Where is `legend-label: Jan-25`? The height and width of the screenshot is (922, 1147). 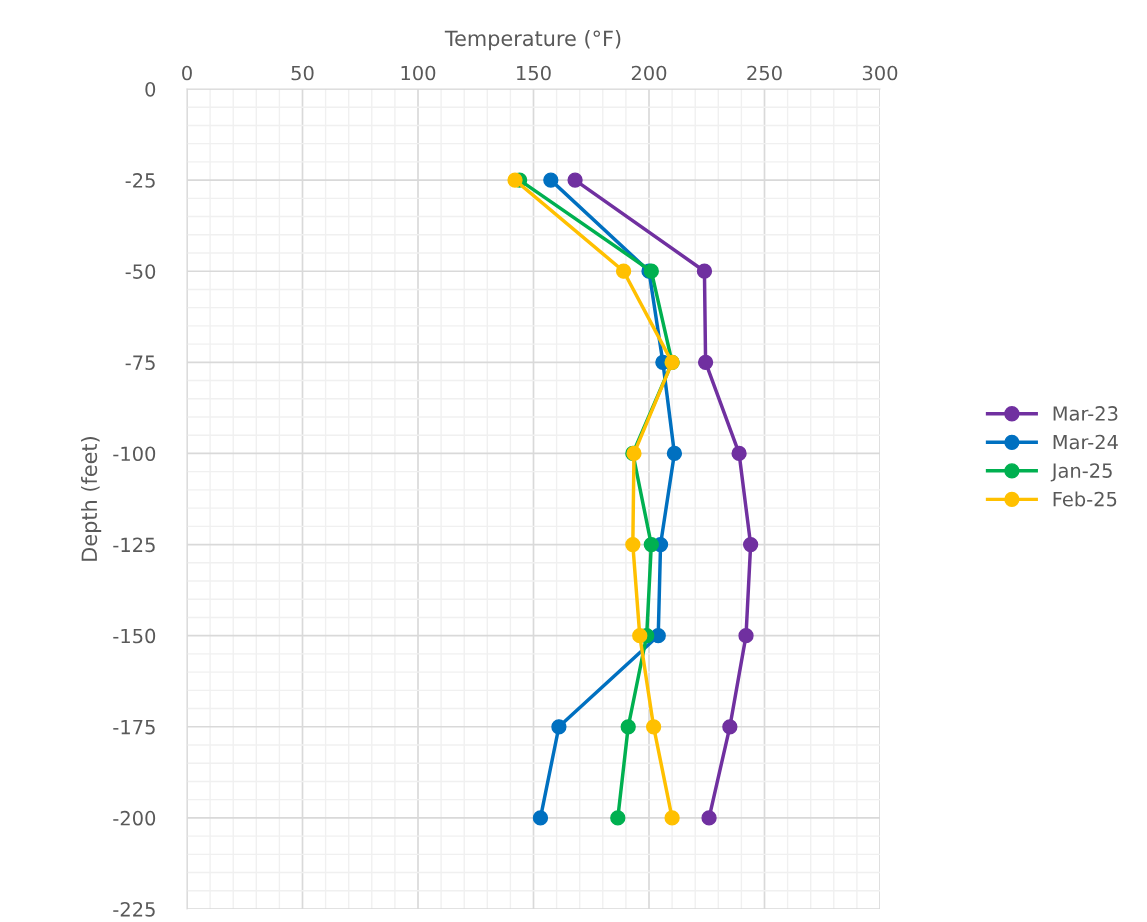 legend-label: Jan-25 is located at coordinates (1081, 472).